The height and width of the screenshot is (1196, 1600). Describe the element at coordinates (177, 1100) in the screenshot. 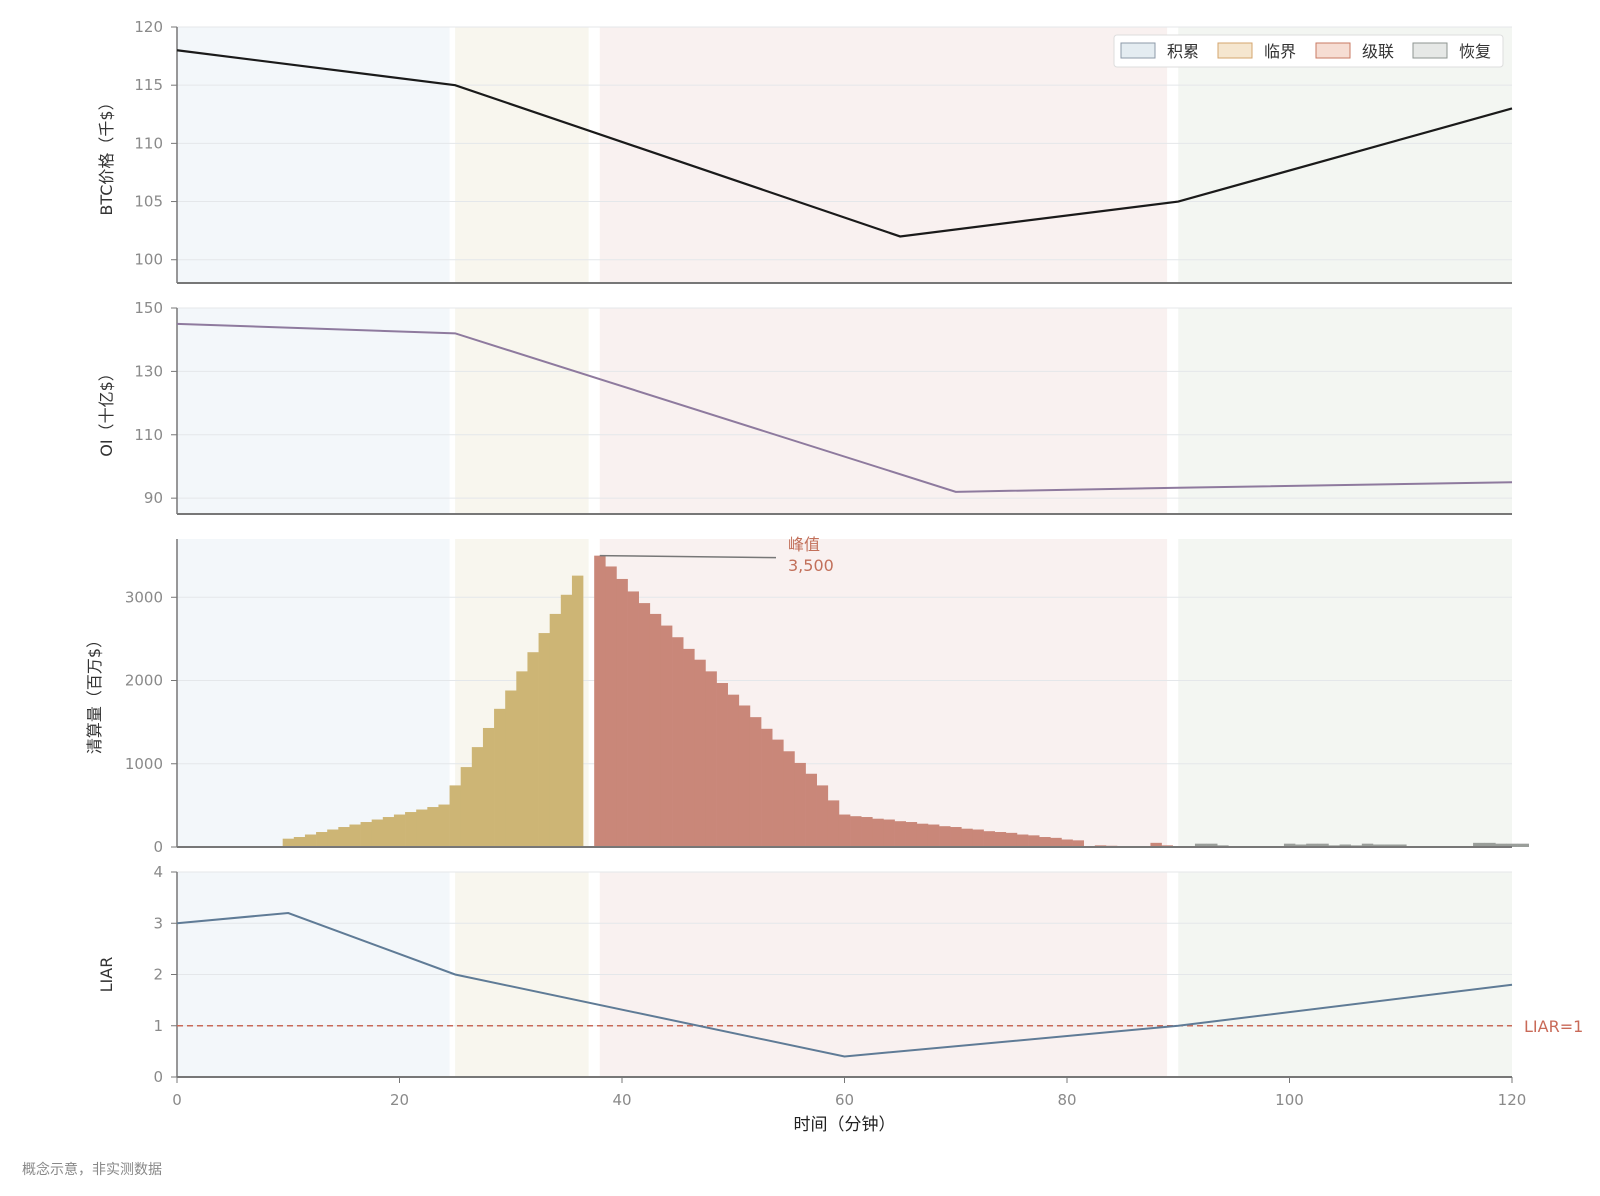

I see `x-tick-label: 0` at that location.